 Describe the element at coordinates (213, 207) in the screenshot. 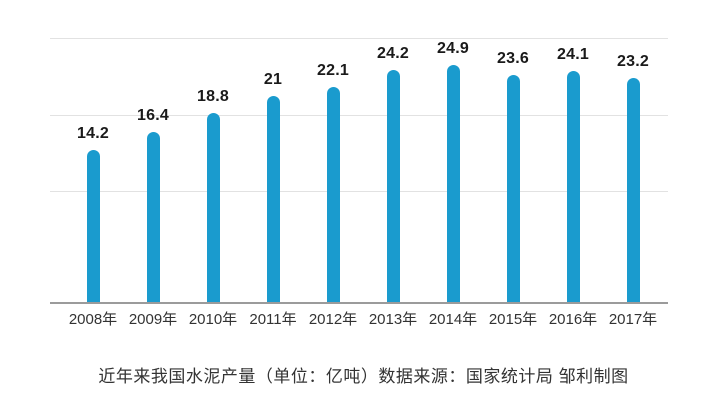

I see `bar-2010年` at that location.